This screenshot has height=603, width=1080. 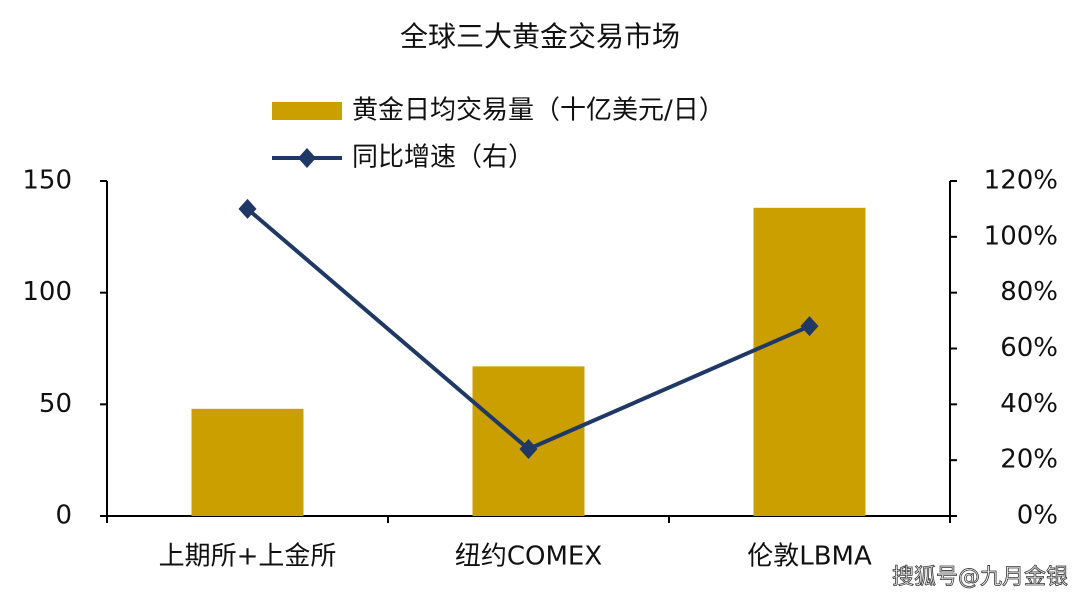 I want to click on y-tick-label: 100, so click(x=47, y=292).